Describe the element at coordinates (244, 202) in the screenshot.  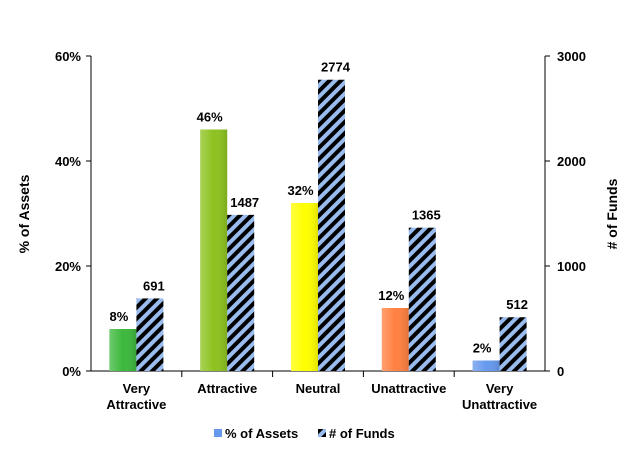
I see `value-label-funds: 1487` at that location.